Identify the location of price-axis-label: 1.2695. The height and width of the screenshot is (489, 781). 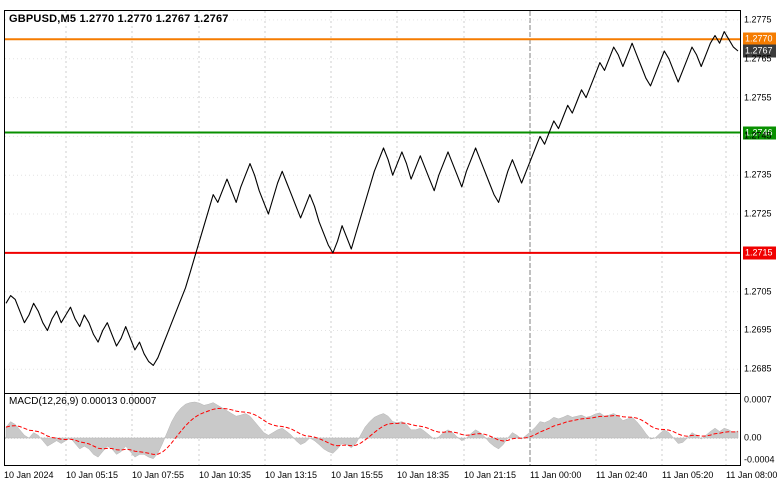
(758, 329).